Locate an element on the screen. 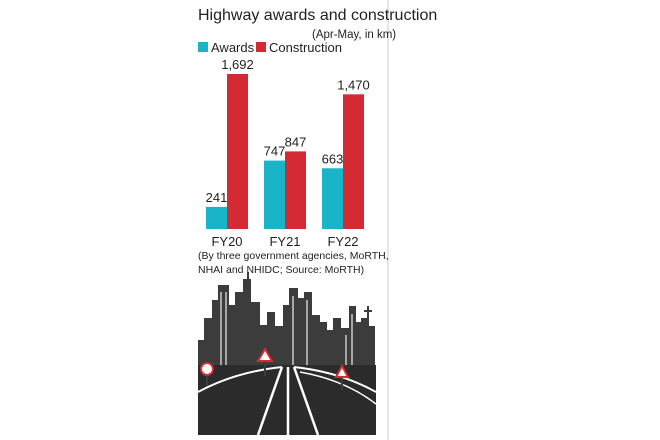 The width and height of the screenshot is (660, 440). warning-sign-left-icon is located at coordinates (265, 361).